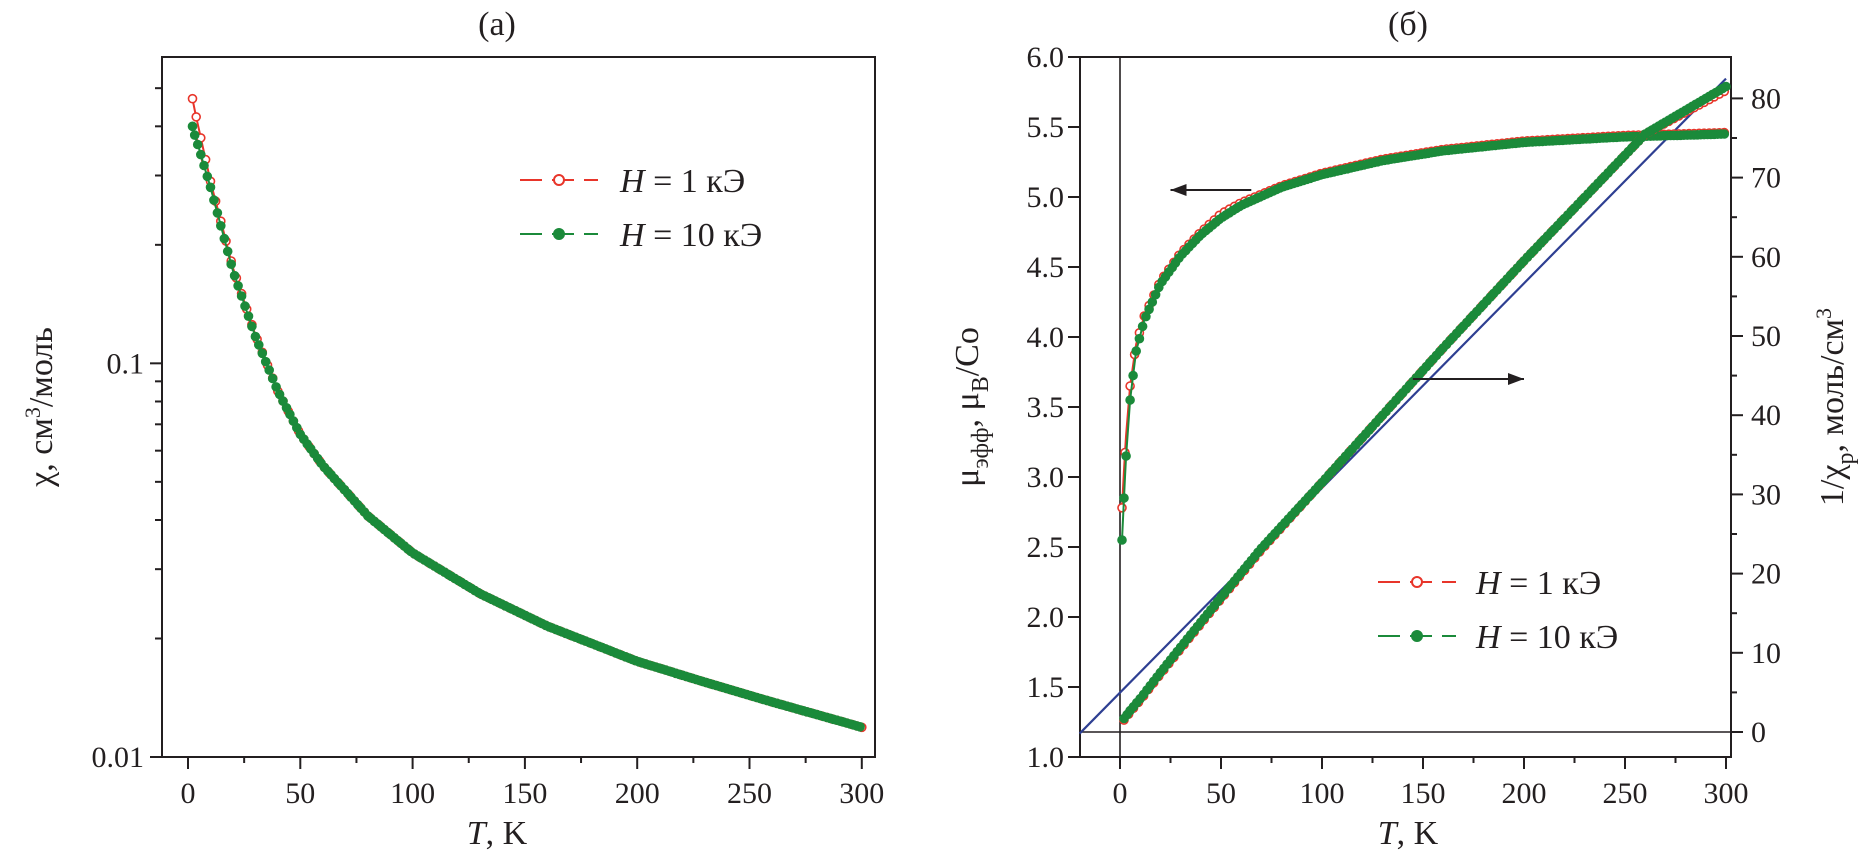 The width and height of the screenshot is (1876, 865). What do you see at coordinates (188, 793) in the screenshot?
I see `x-tick-label: 0` at bounding box center [188, 793].